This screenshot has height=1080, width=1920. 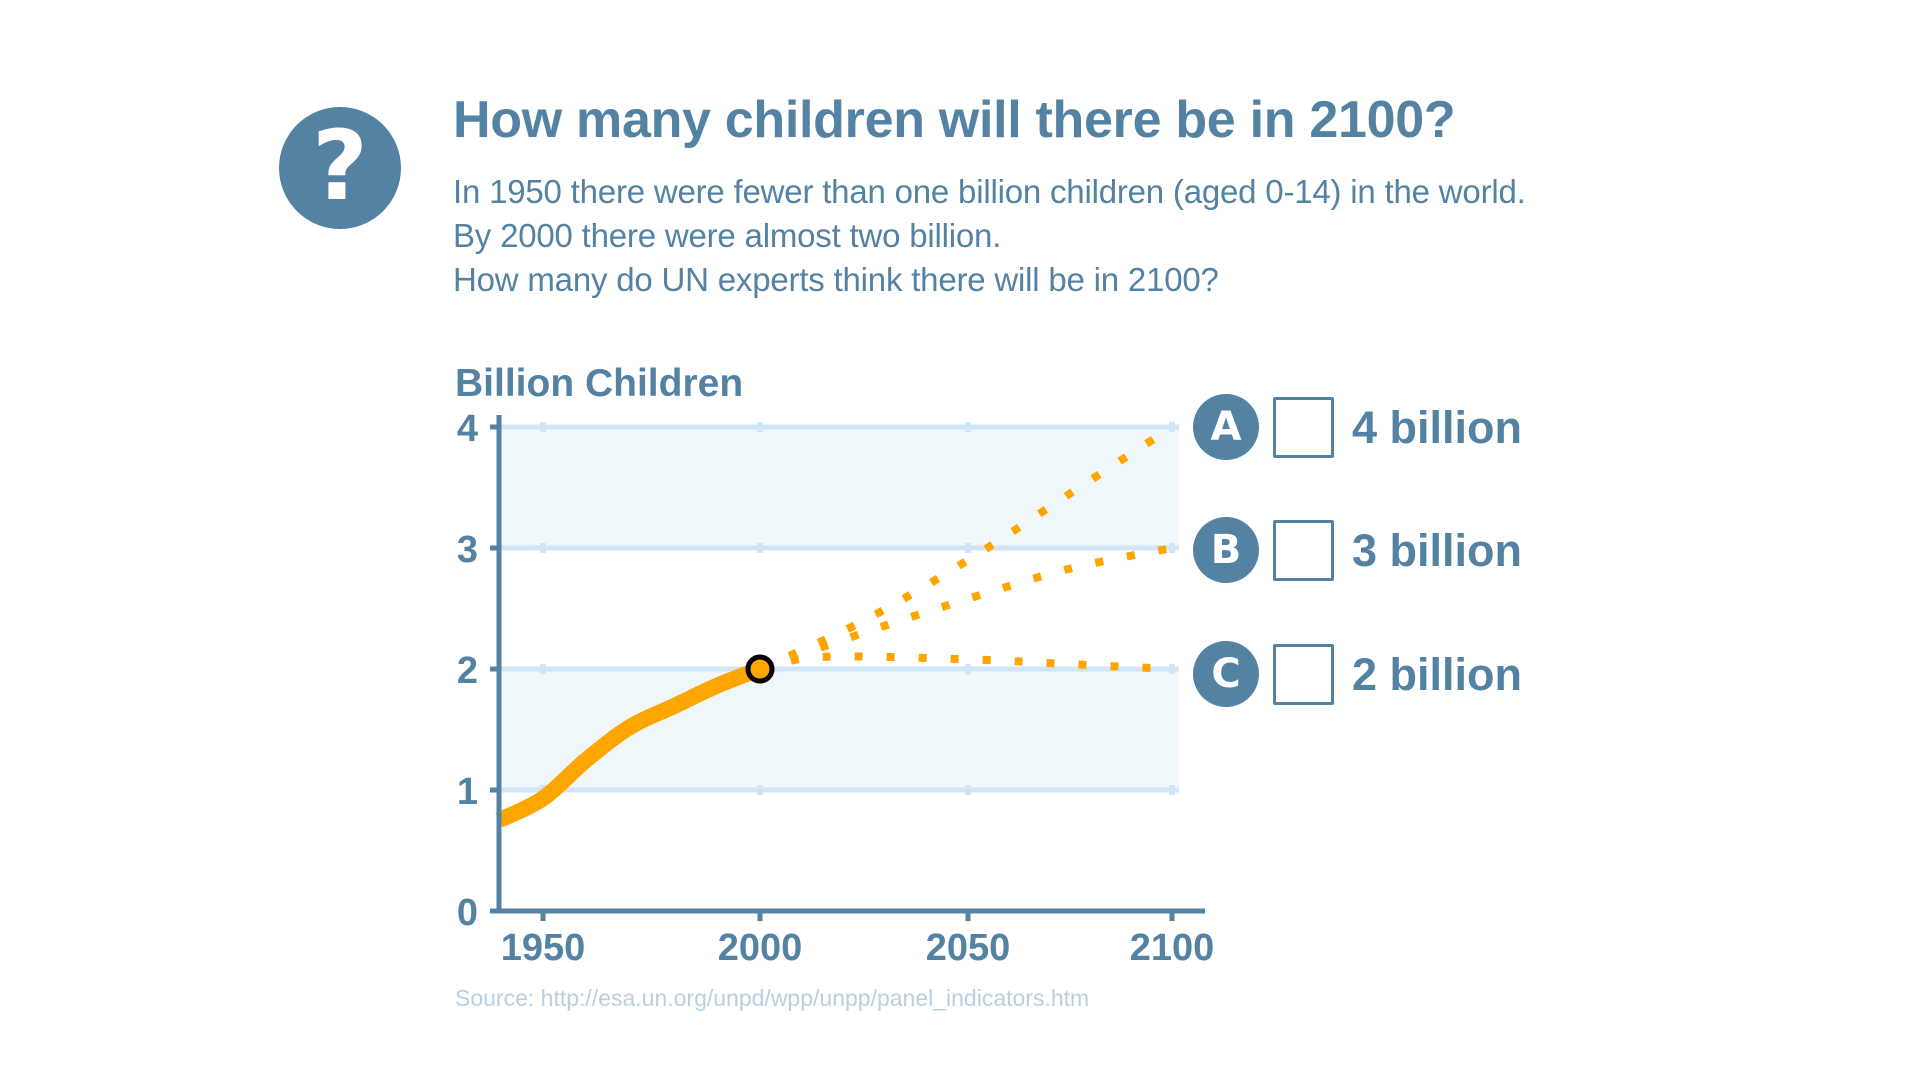 I want to click on option-b: B 3 billion, so click(x=1393, y=550).